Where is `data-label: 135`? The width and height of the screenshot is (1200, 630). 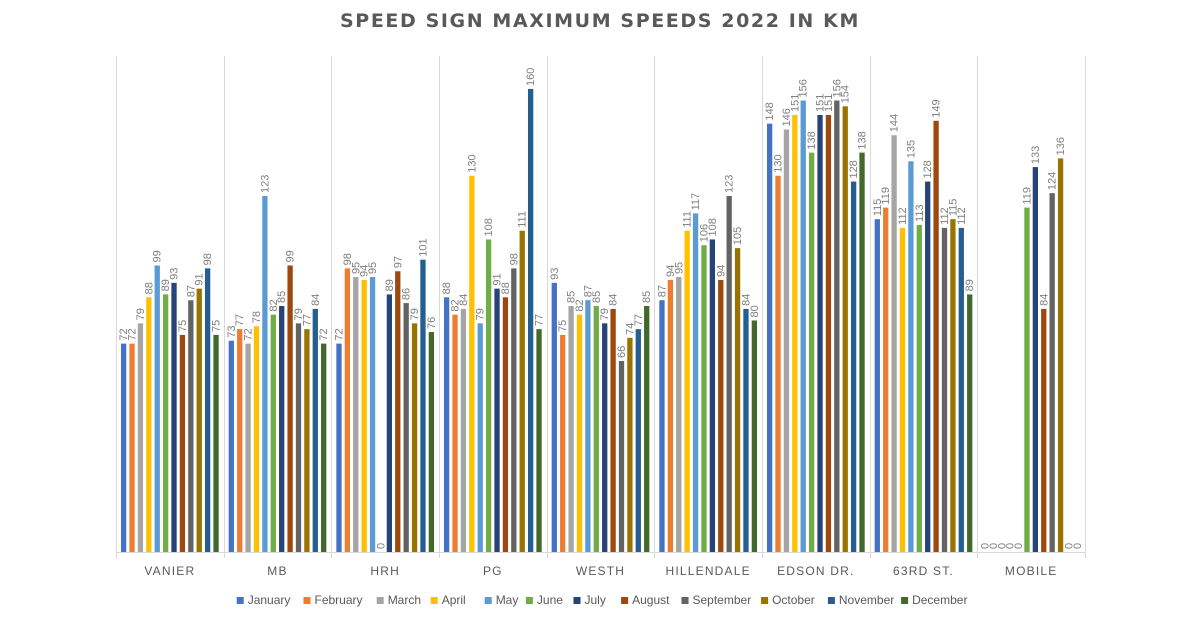 data-label: 135 is located at coordinates (911, 149).